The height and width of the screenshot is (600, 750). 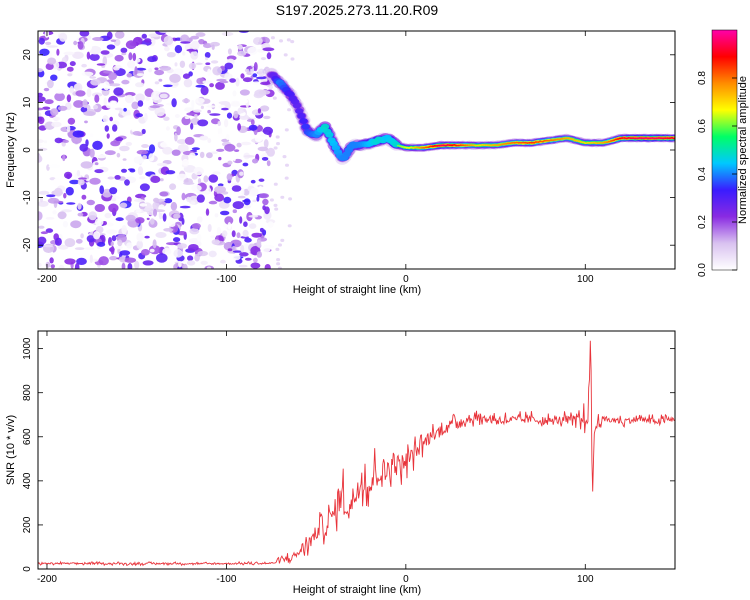 What do you see at coordinates (47, 279) in the screenshot?
I see `x-tick-label: -200` at bounding box center [47, 279].